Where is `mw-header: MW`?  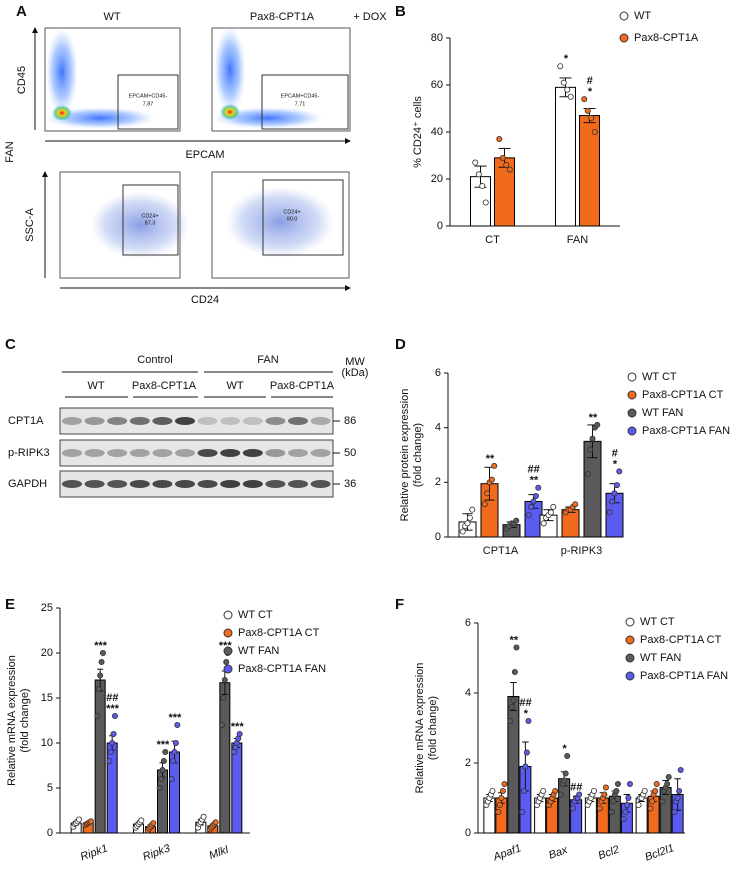 mw-header: MW is located at coordinates (355, 362).